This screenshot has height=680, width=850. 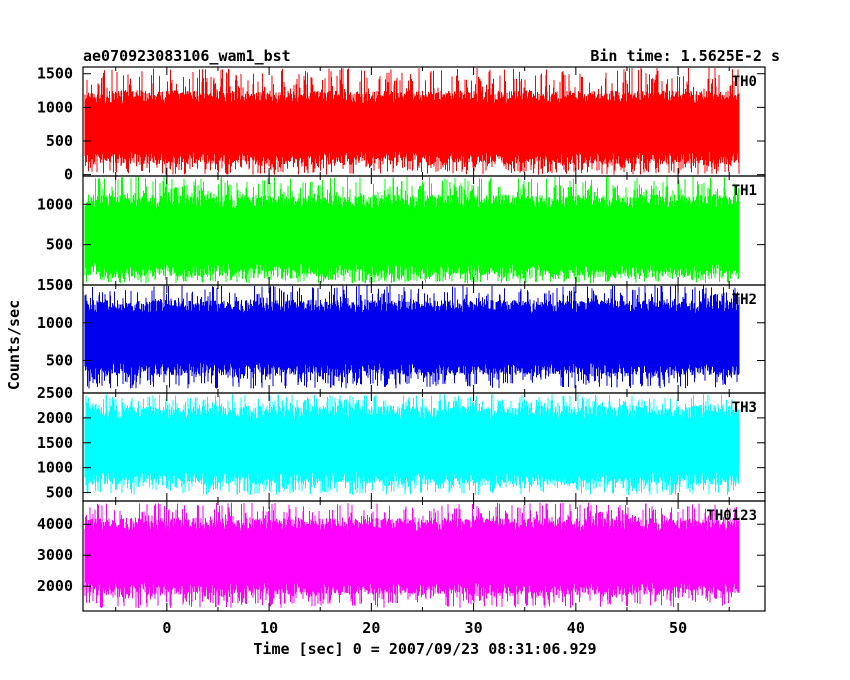 I want to click on x-tick-label: 40, so click(x=576, y=628).